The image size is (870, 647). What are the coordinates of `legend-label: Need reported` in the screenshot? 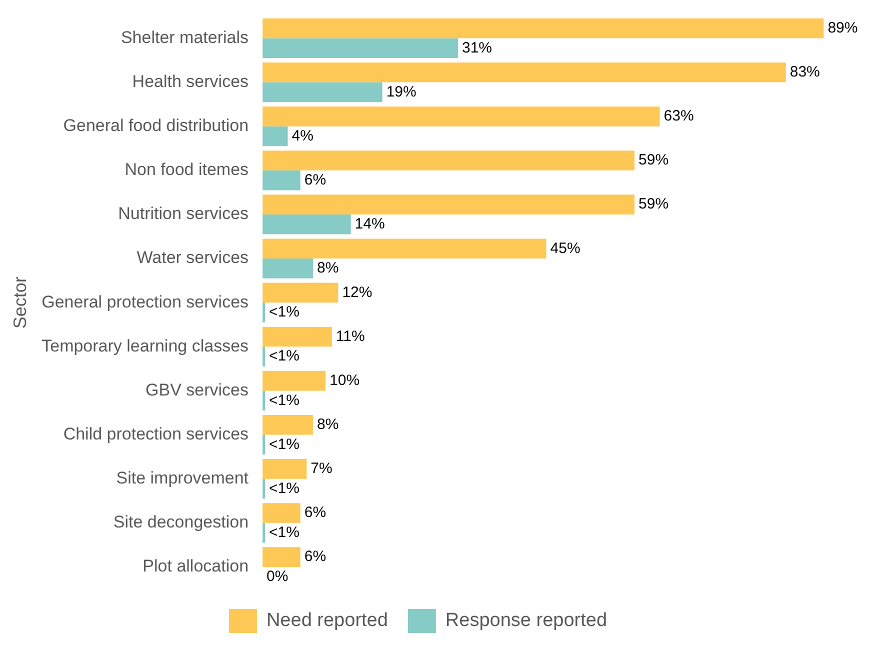 It's located at (327, 621).